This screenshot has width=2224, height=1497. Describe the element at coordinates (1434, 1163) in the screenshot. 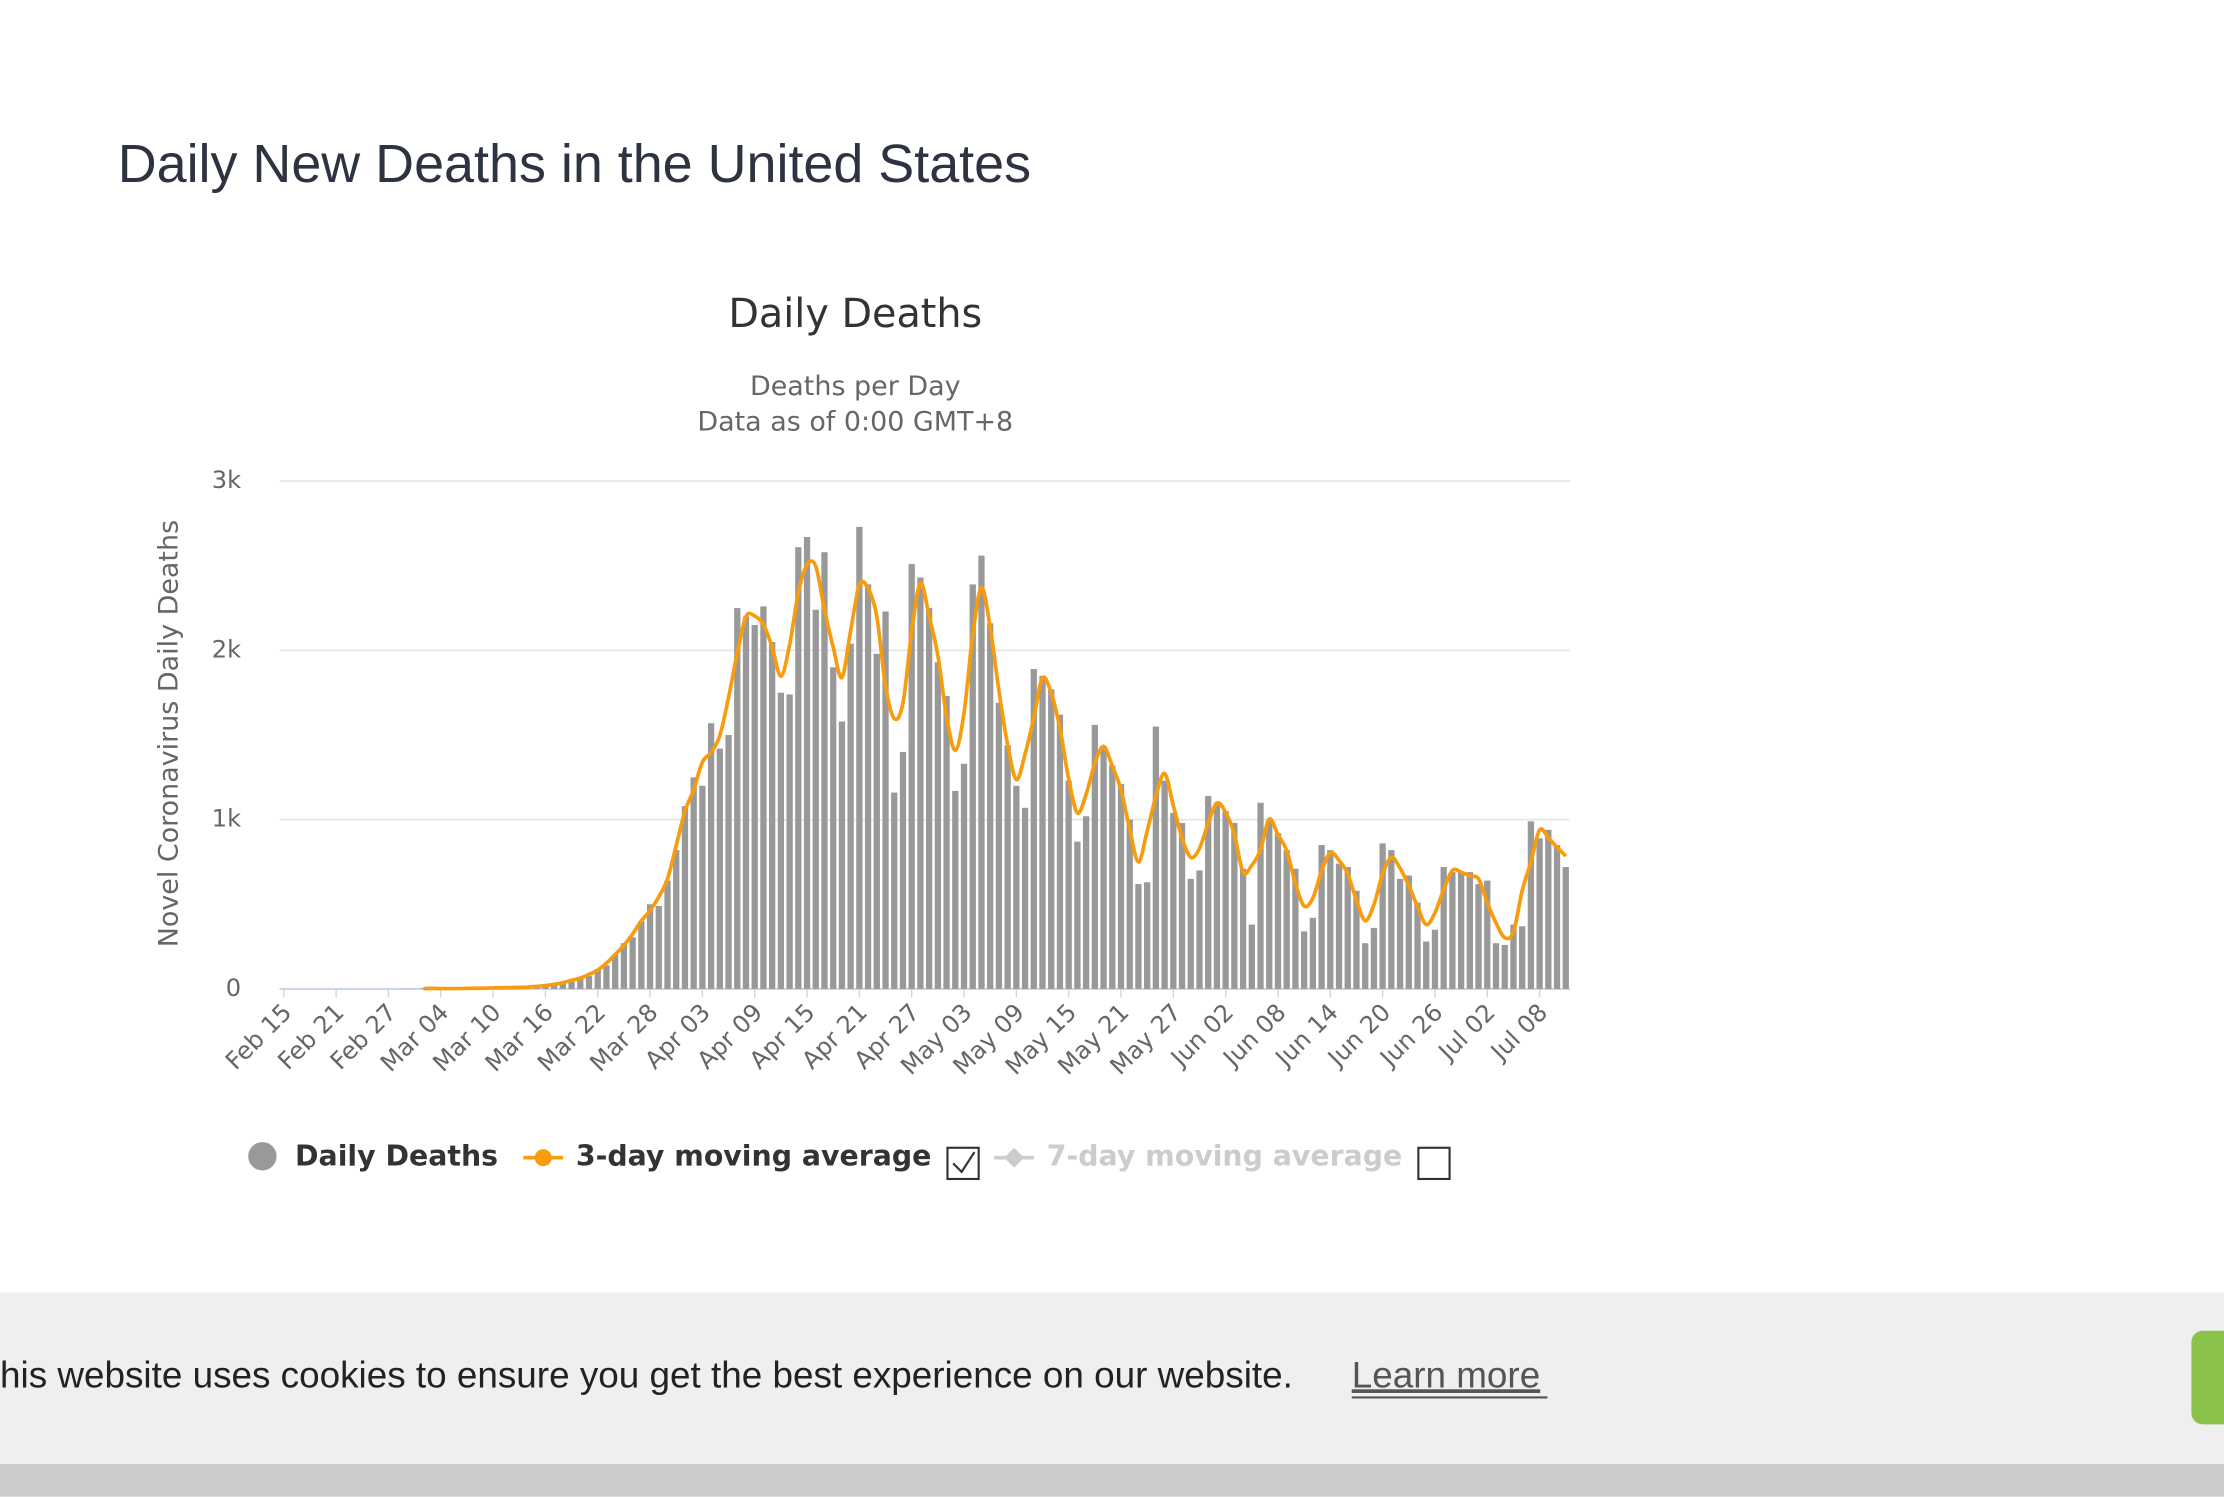

I see `checkbox` at that location.